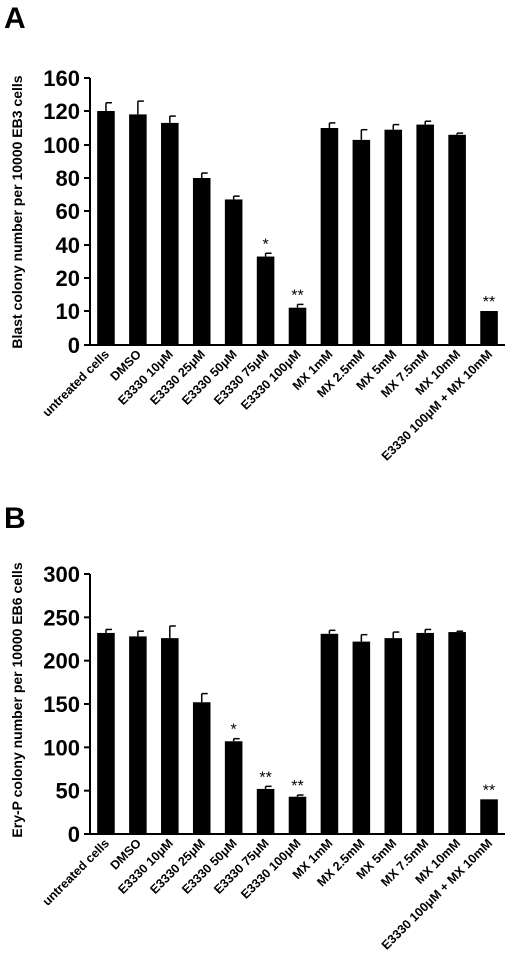  I want to click on y-axis-label-b: Ery-P colony number per 10000 EB6 cells, so click(17, 699).